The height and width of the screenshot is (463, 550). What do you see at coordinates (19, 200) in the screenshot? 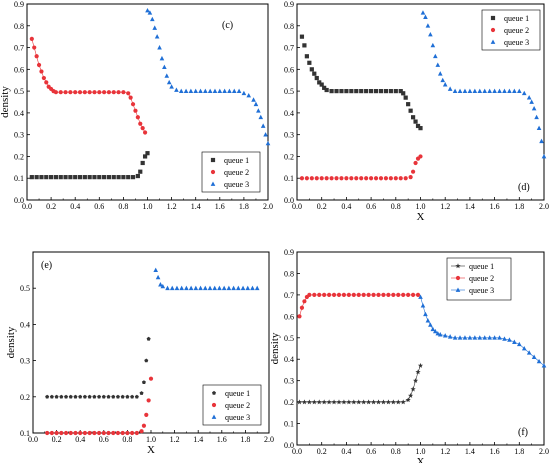
I see `y-tick-label: 0.0` at bounding box center [19, 200].